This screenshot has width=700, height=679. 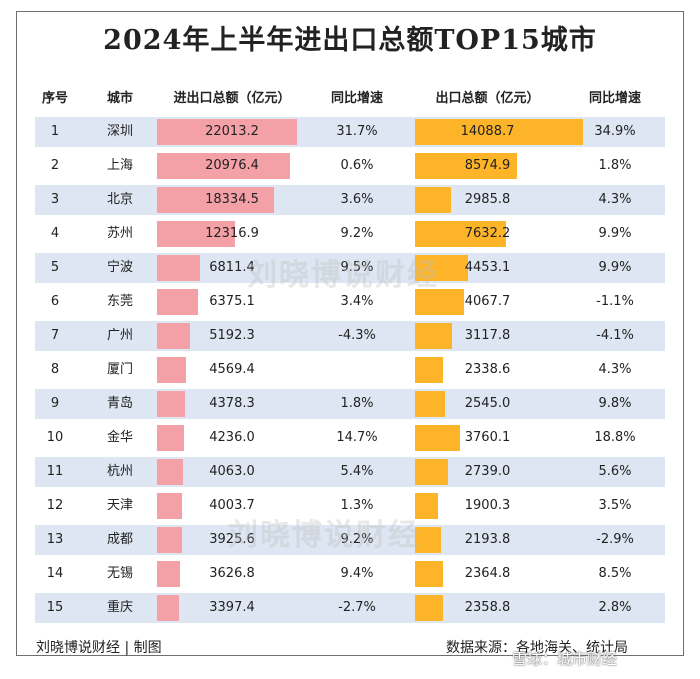 I want to click on export-value: 14088.7, so click(x=487, y=131).